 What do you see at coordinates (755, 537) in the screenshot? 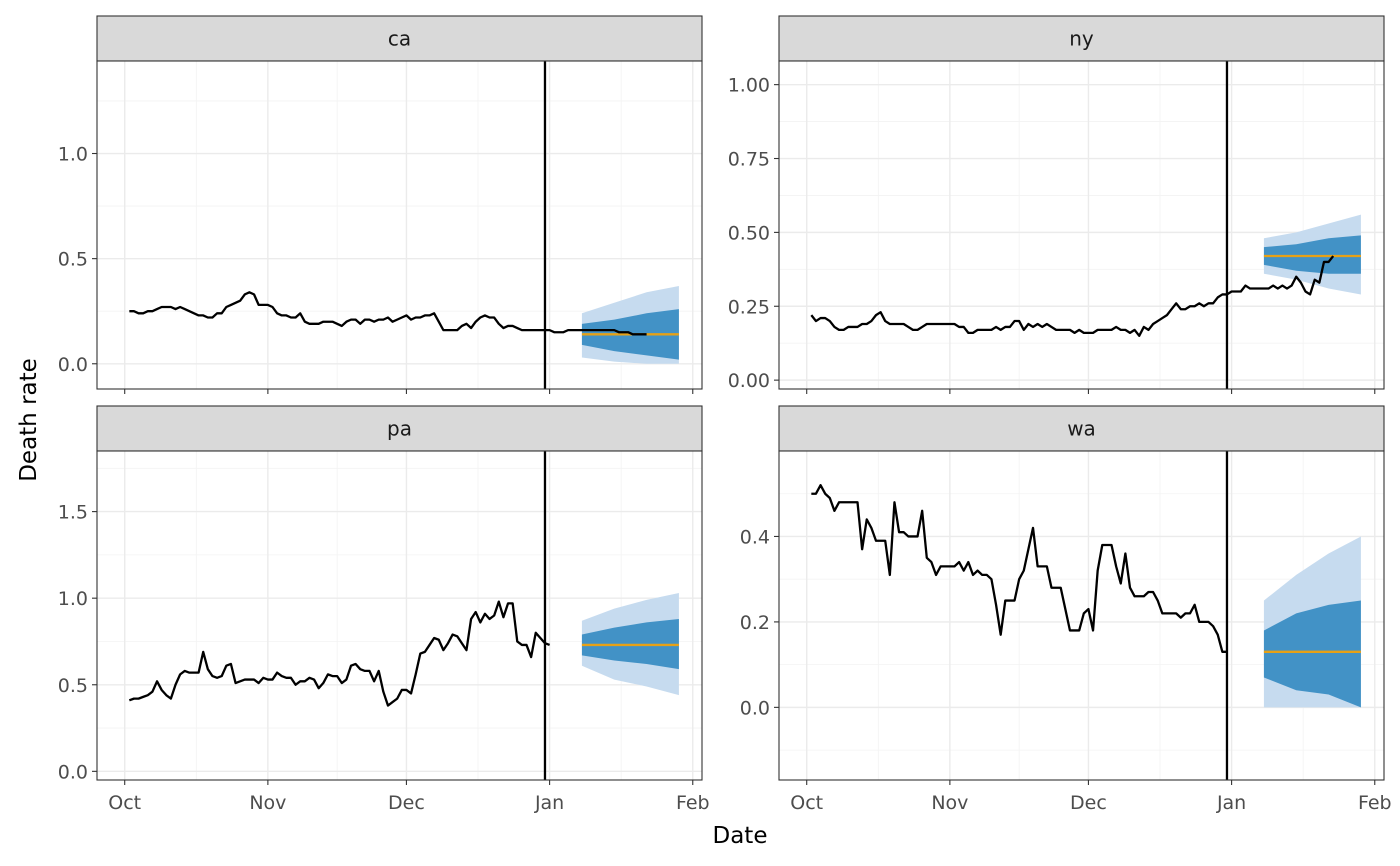
I see `y-tick-label: 0.4` at bounding box center [755, 537].